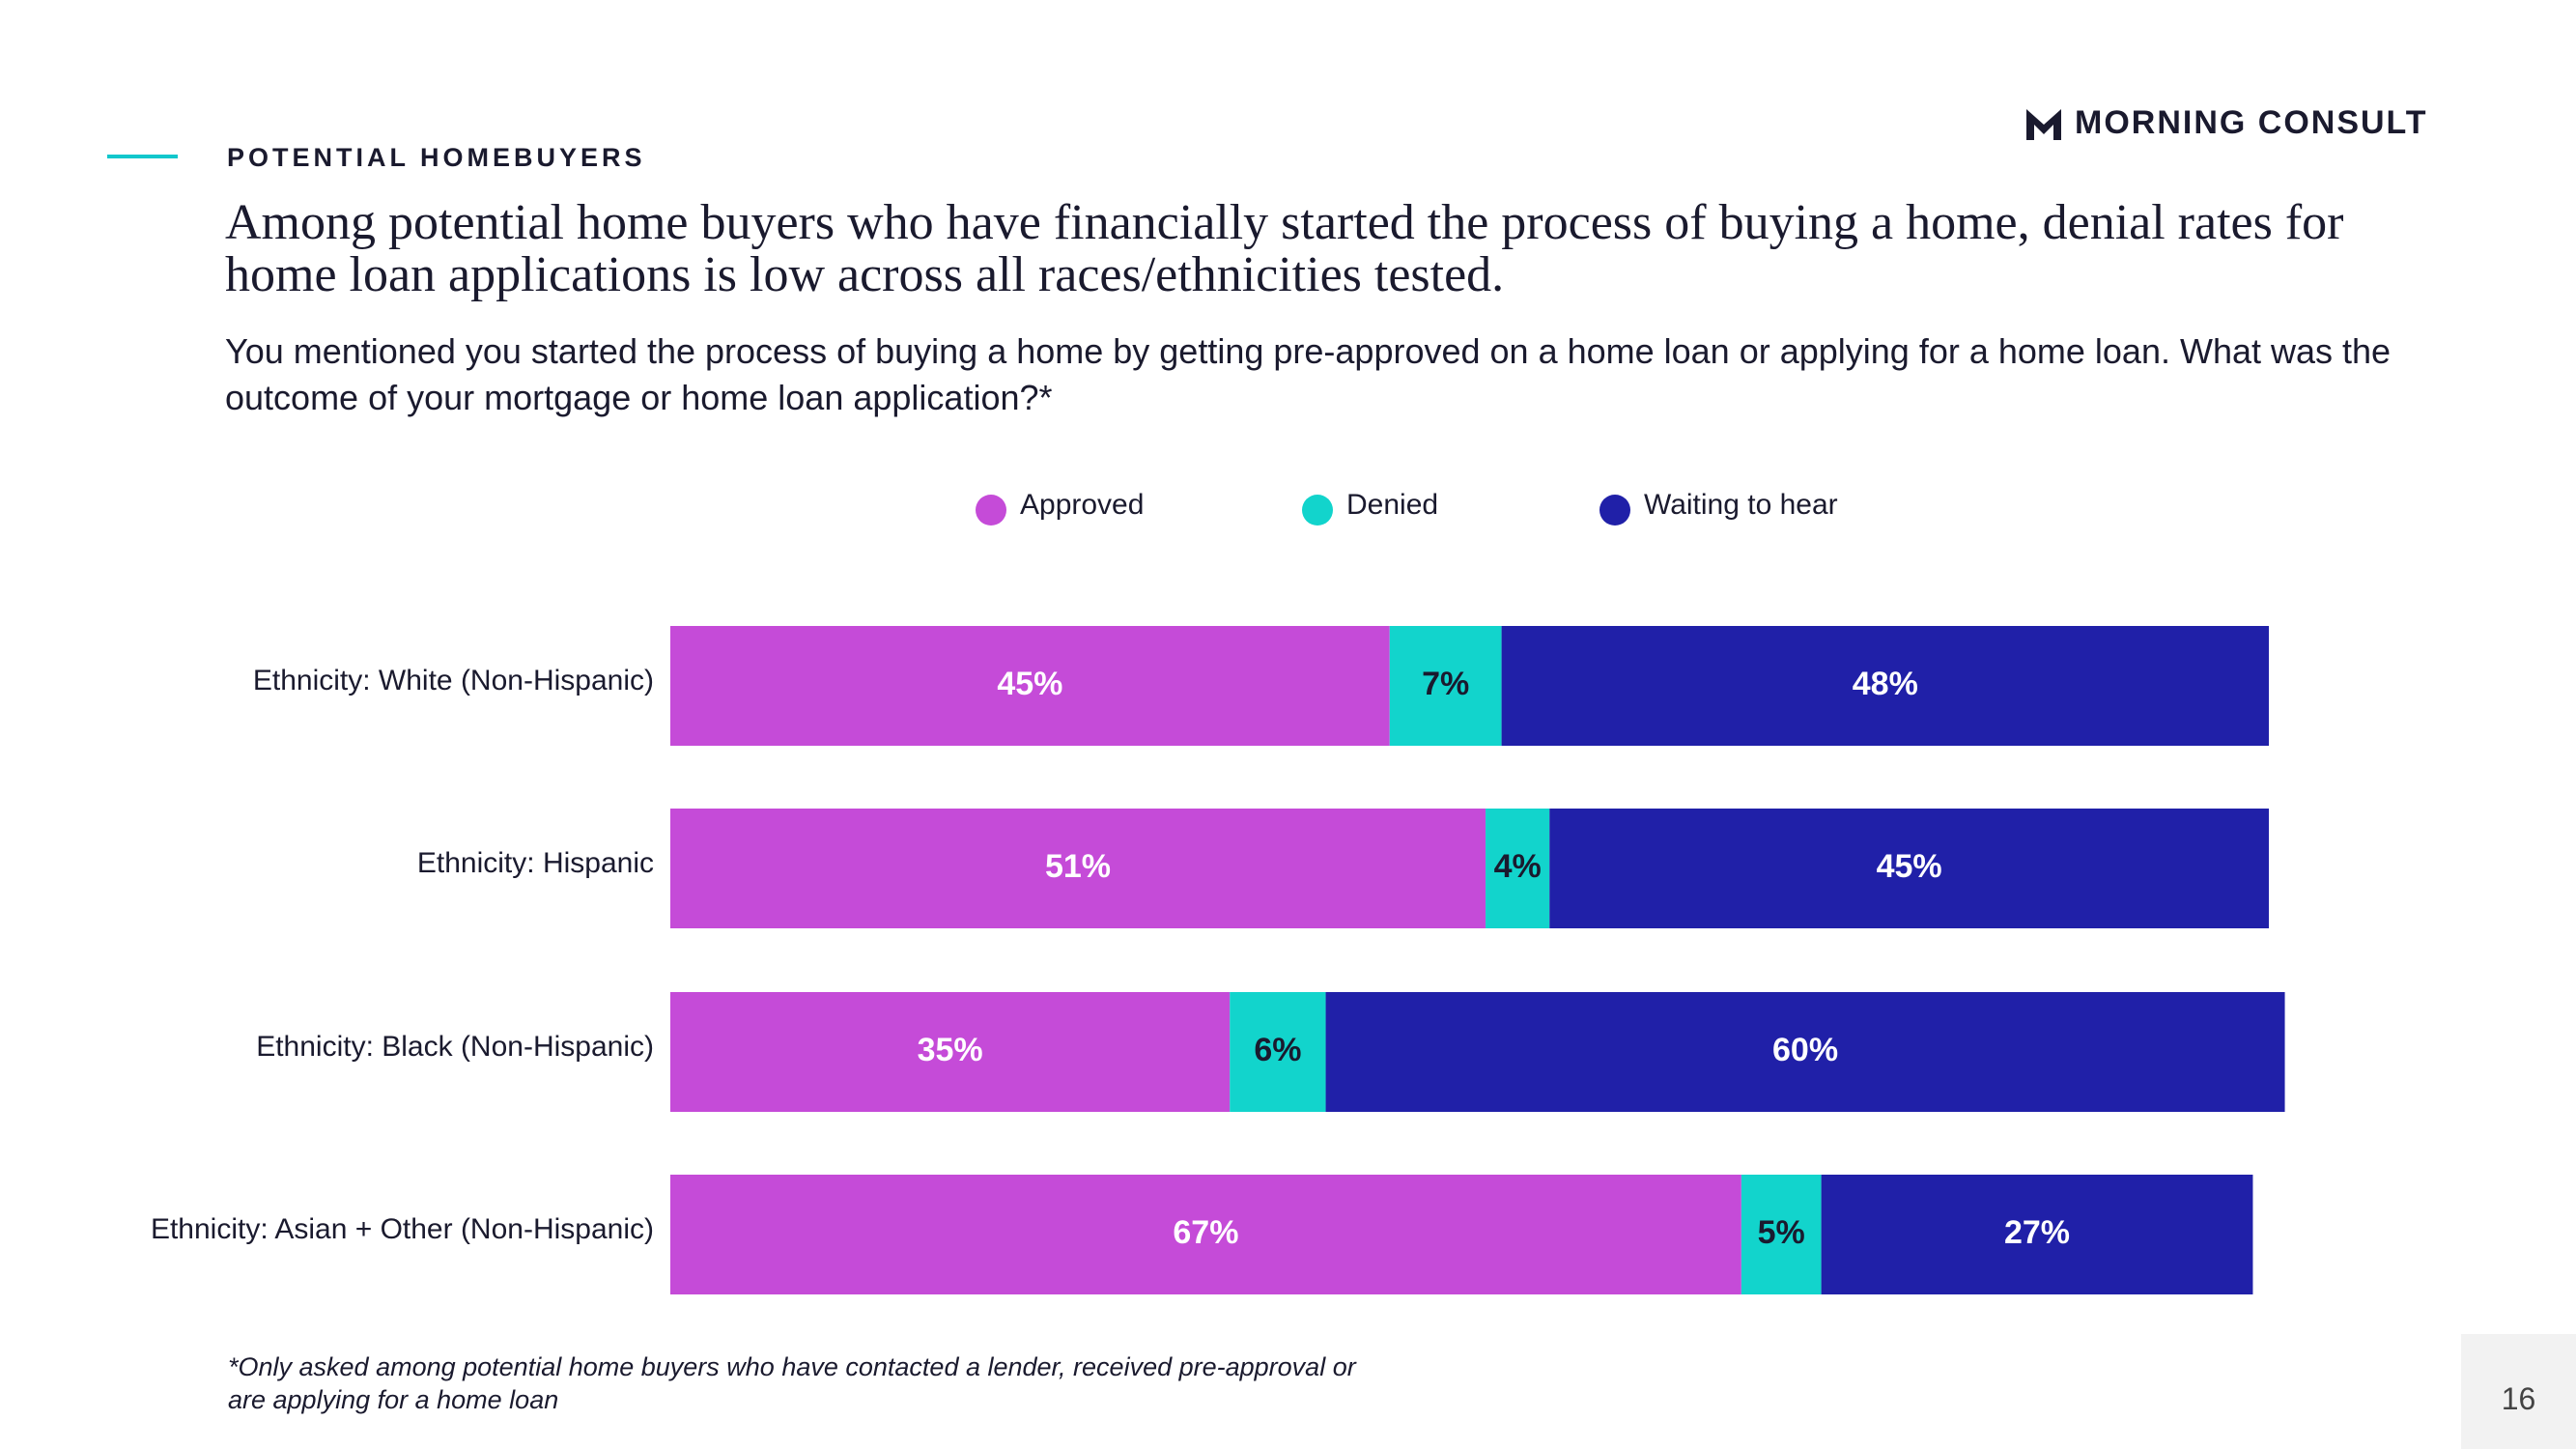 The height and width of the screenshot is (1449, 2576). I want to click on value-label: 51%, so click(1078, 866).